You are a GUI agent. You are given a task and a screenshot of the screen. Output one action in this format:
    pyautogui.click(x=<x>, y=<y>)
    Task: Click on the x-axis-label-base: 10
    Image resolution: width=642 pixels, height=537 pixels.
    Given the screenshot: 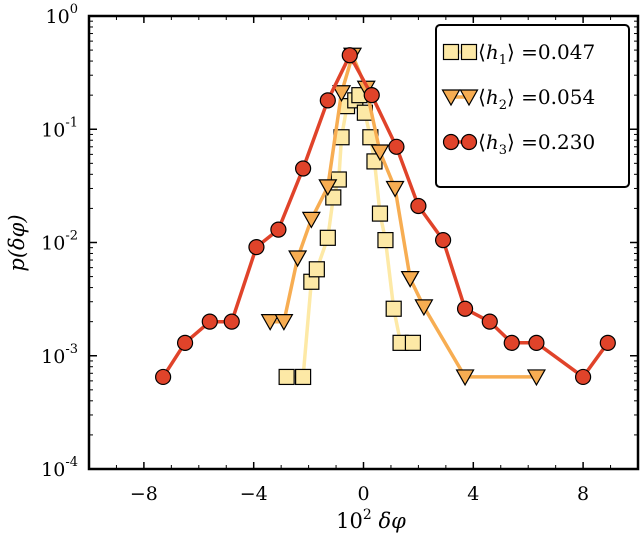 What is the action you would take?
    pyautogui.click(x=349, y=521)
    